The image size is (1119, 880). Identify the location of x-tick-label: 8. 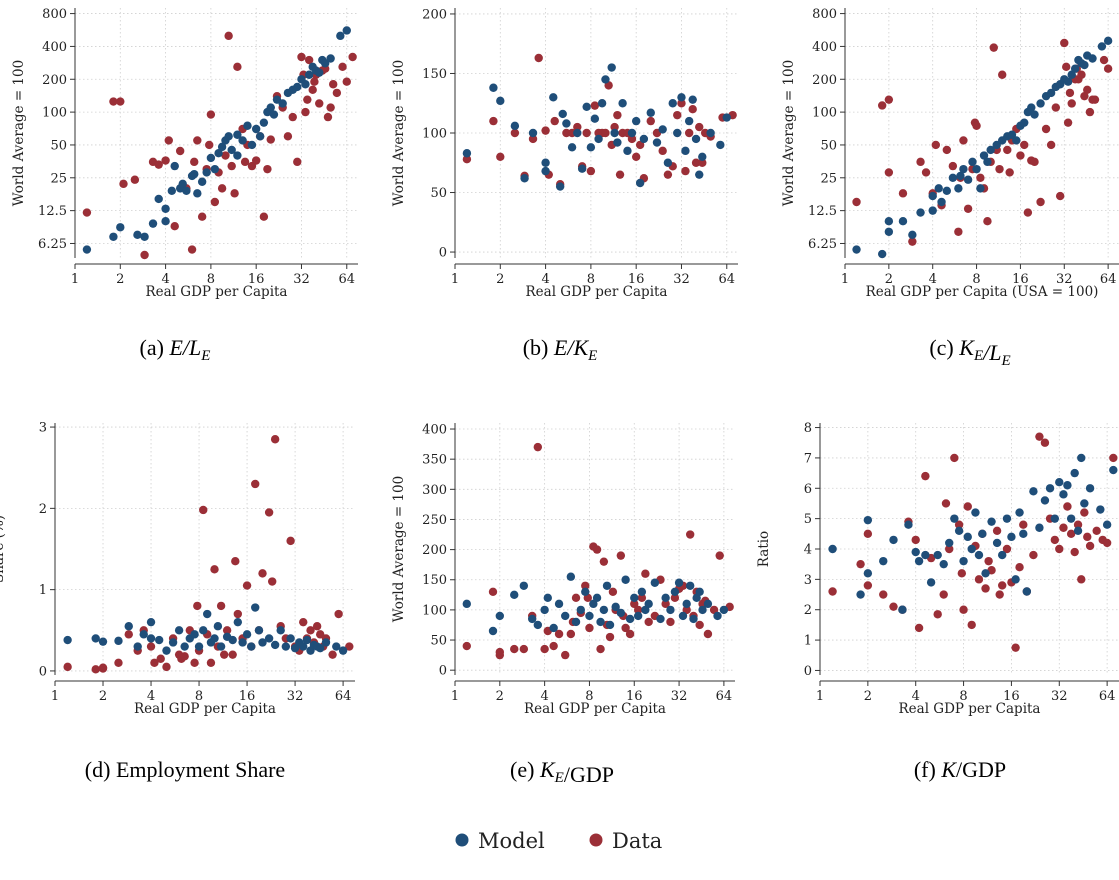
(976, 279).